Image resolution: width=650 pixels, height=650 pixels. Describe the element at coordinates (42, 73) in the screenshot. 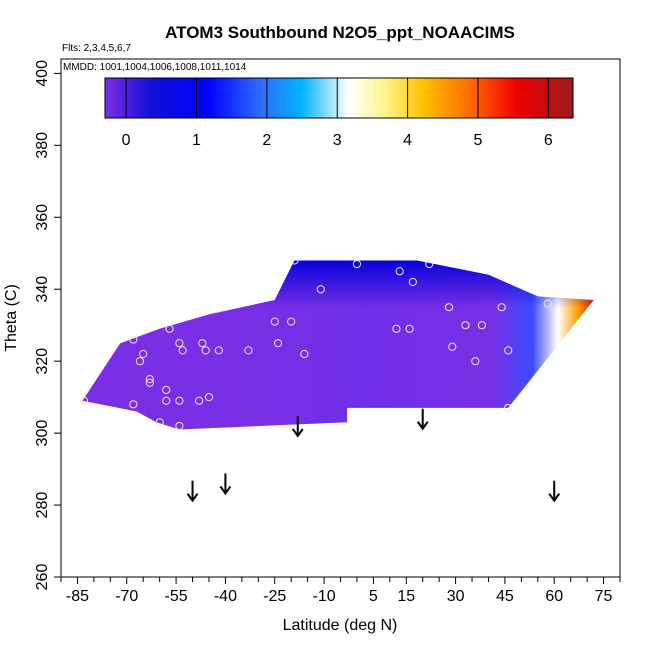

I see `y-tick-label: 400` at that location.